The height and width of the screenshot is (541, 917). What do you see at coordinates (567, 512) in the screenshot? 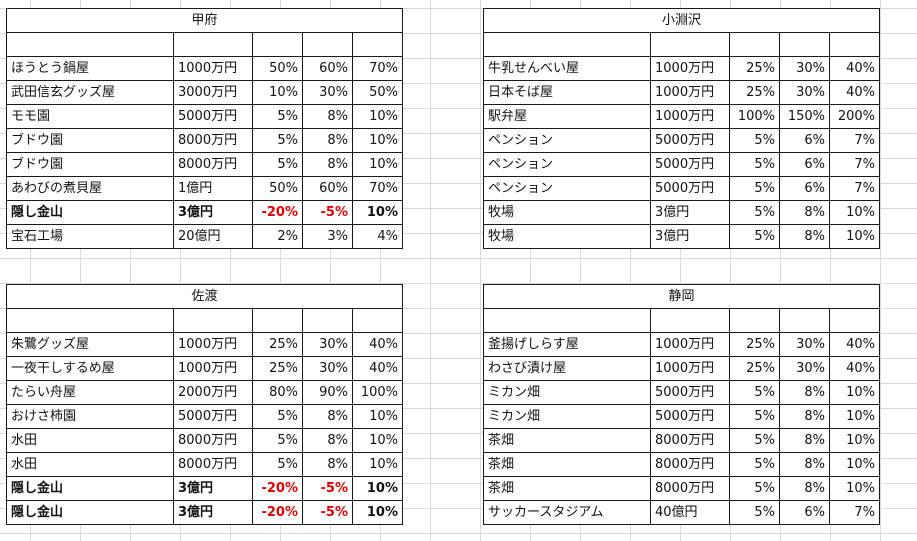
I see `property-name-cell: サッカースタジアム` at bounding box center [567, 512].